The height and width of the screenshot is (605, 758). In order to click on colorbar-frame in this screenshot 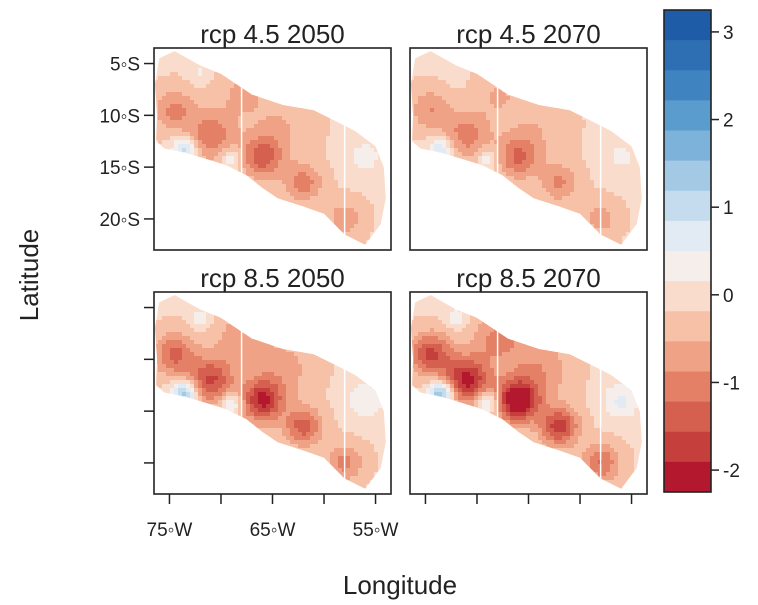, I will do `click(687, 251)`.